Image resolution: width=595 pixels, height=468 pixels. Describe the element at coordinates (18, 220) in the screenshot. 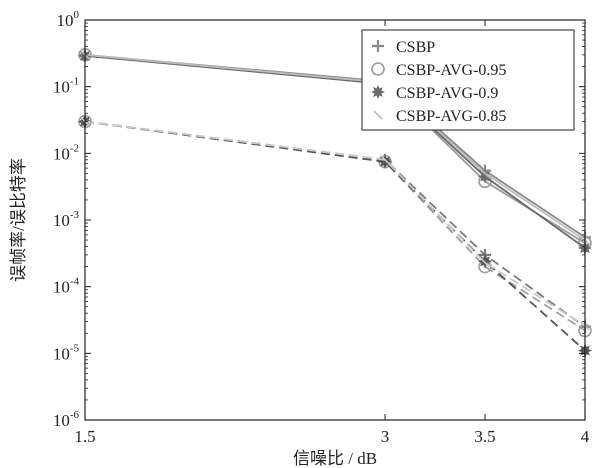

I see `y-axis-label: 误帧率/误比特率` at that location.